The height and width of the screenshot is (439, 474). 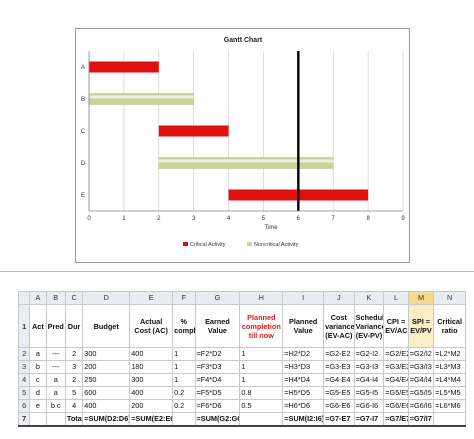 What do you see at coordinates (303, 406) in the screenshot?
I see `table-cell: =H6*D6` at bounding box center [303, 406].